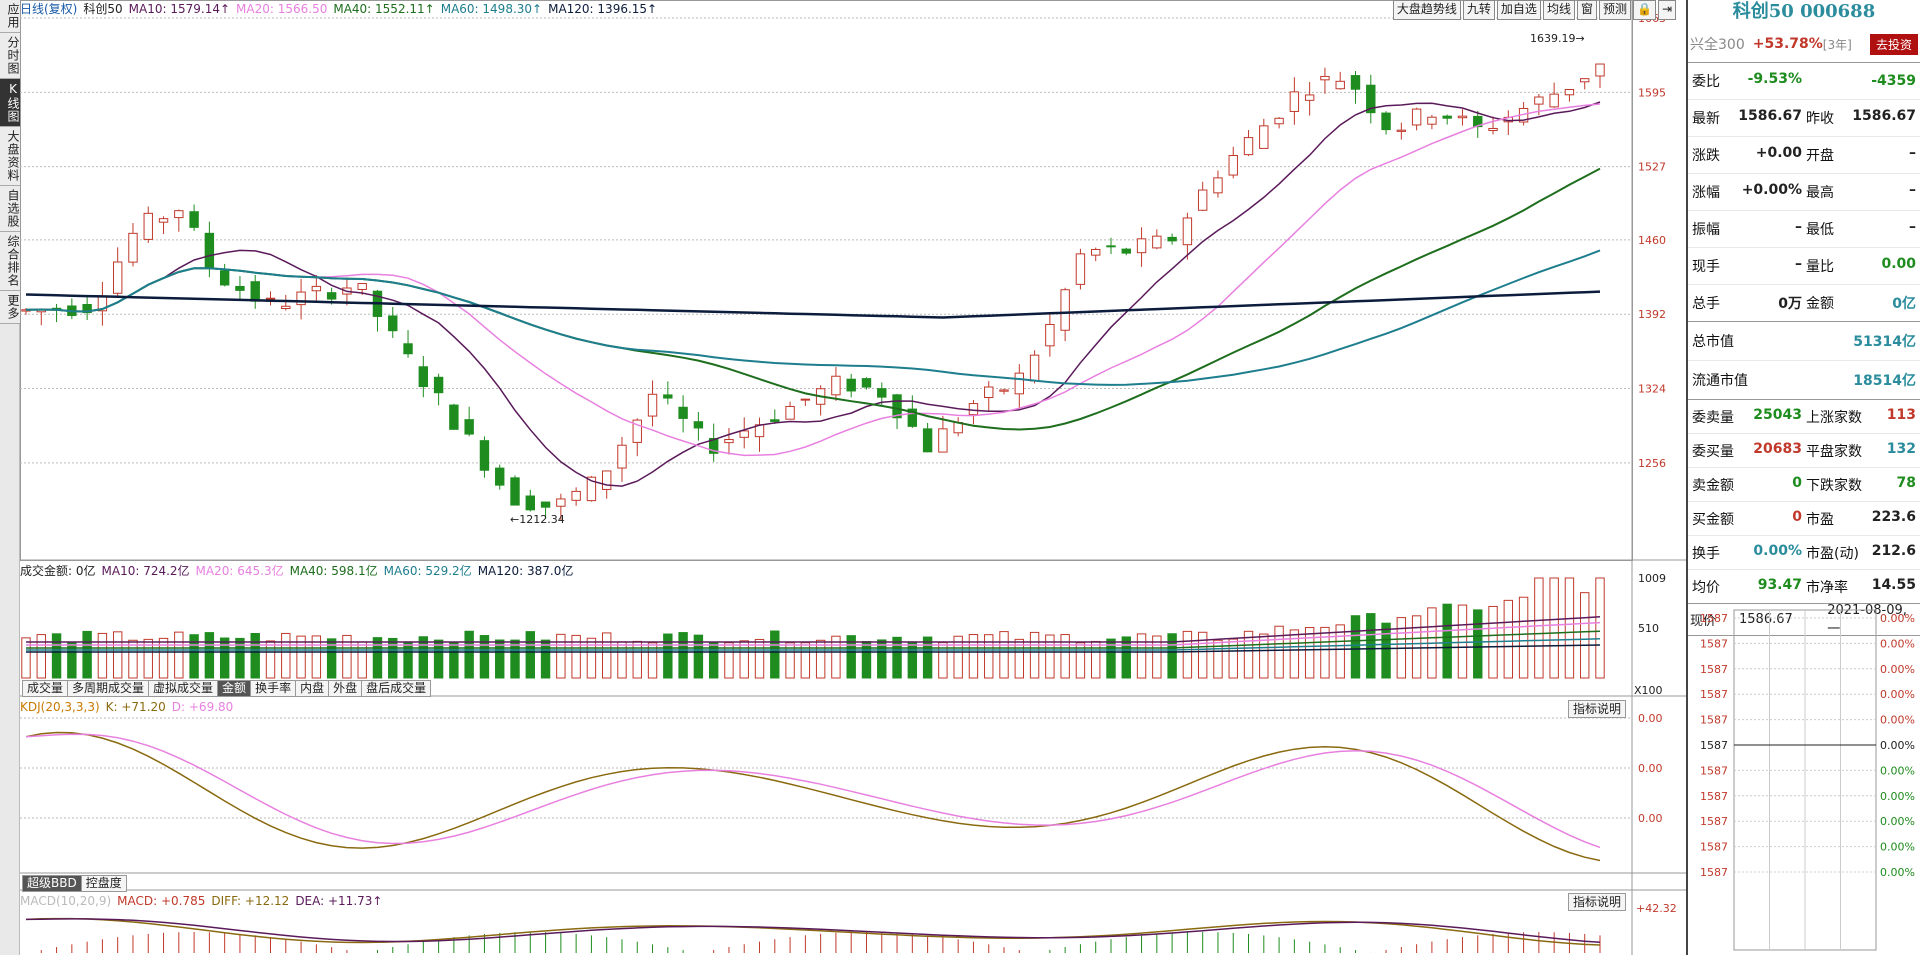 Image resolution: width=1920 pixels, height=955 pixels. I want to click on go-invest-button: 去投资, so click(1893, 44).